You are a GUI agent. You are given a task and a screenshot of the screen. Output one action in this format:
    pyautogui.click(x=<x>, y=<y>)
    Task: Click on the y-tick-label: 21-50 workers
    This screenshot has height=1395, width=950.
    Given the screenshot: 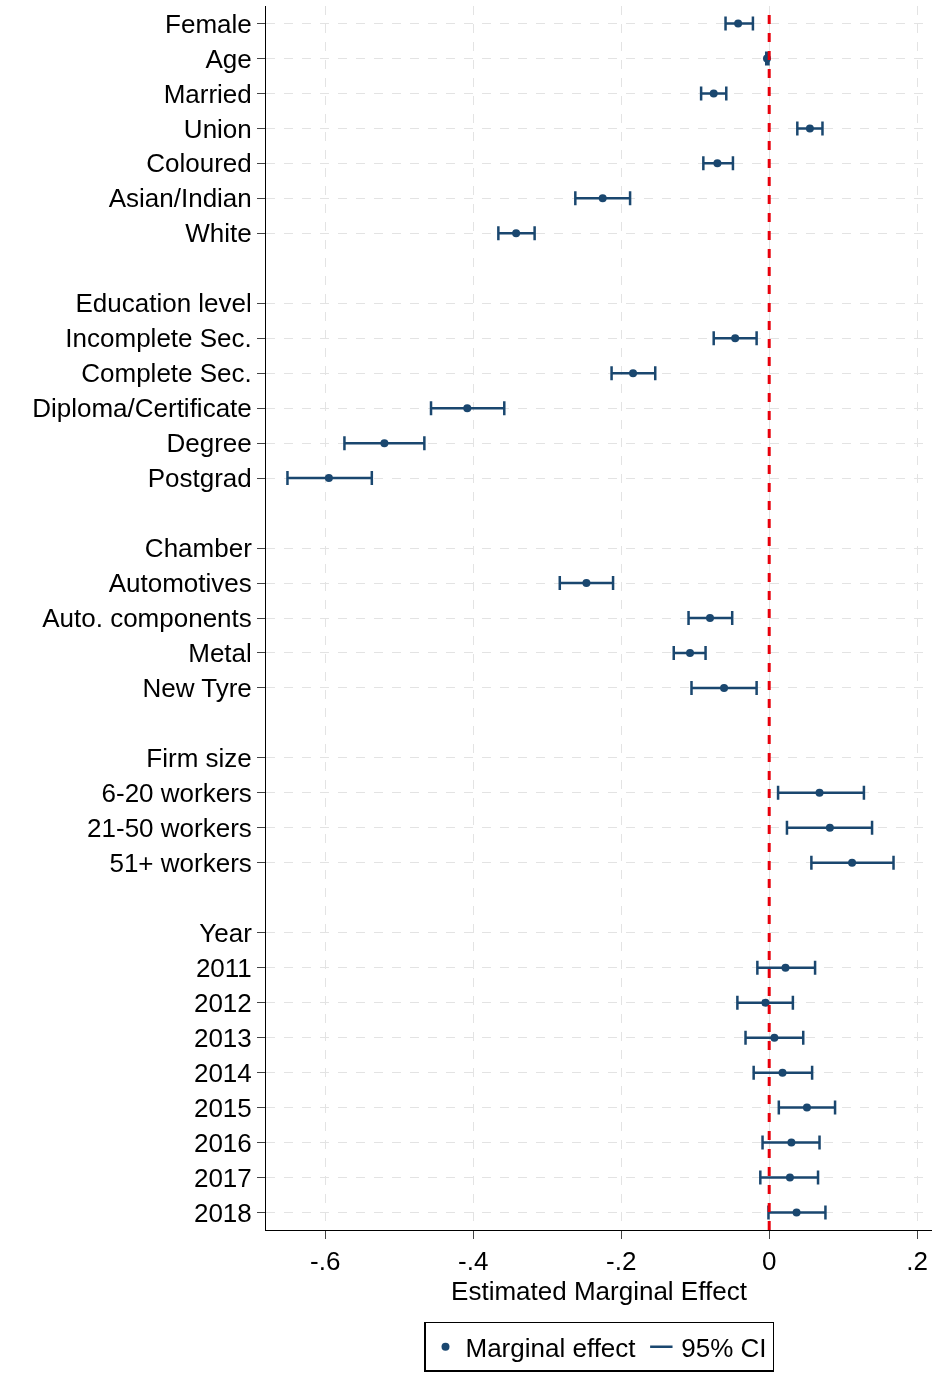 What is the action you would take?
    pyautogui.click(x=169, y=827)
    